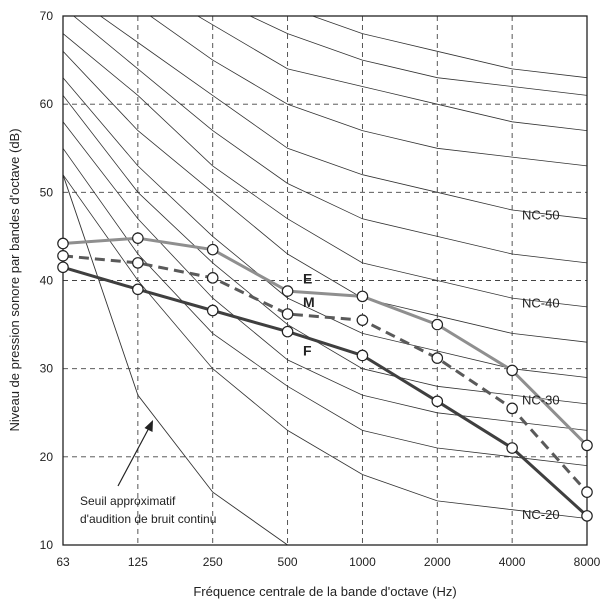  What do you see at coordinates (437, 562) in the screenshot?
I see `x-tick-label: 2000` at bounding box center [437, 562].